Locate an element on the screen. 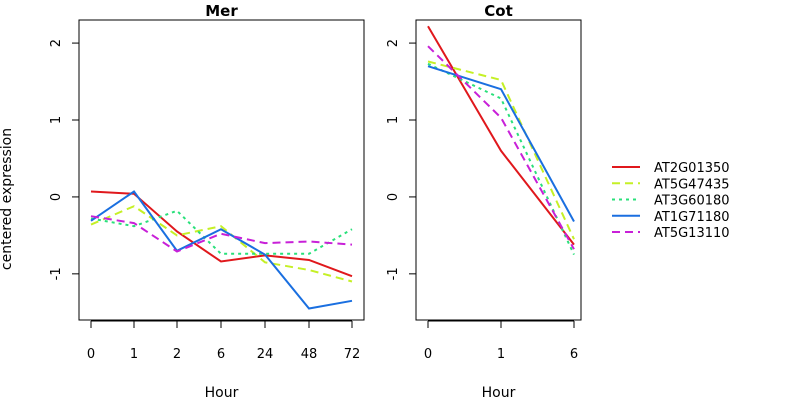  series-line-at5g47435 is located at coordinates (221, 244).